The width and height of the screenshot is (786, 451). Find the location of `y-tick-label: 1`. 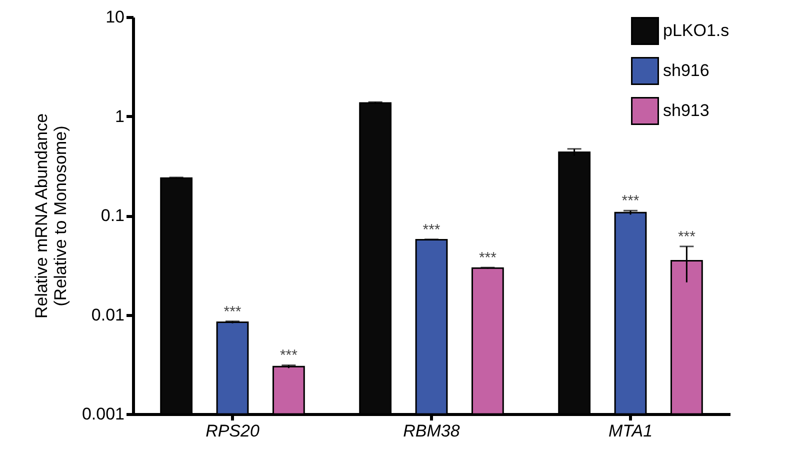

y-tick-label: 1 is located at coordinates (119, 116).